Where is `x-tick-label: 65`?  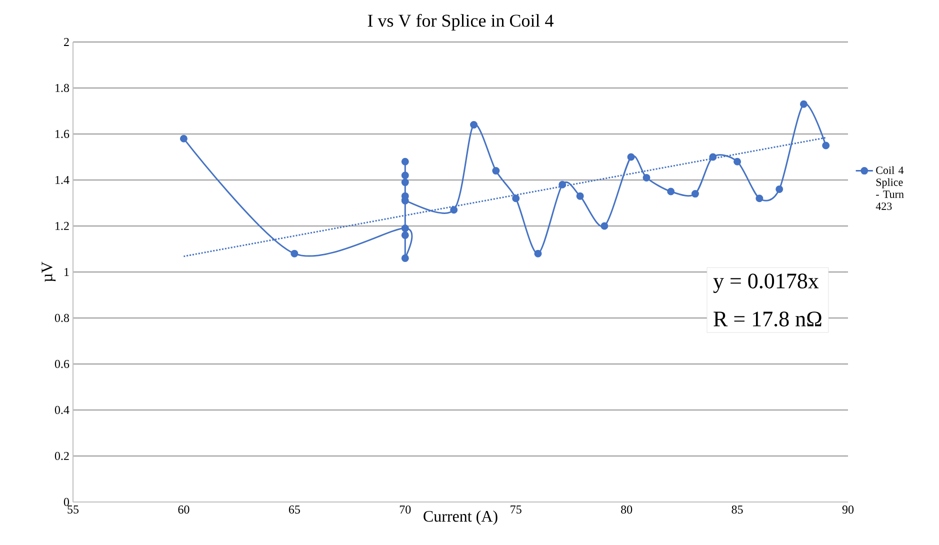
x-tick-label: 65 is located at coordinates (294, 510).